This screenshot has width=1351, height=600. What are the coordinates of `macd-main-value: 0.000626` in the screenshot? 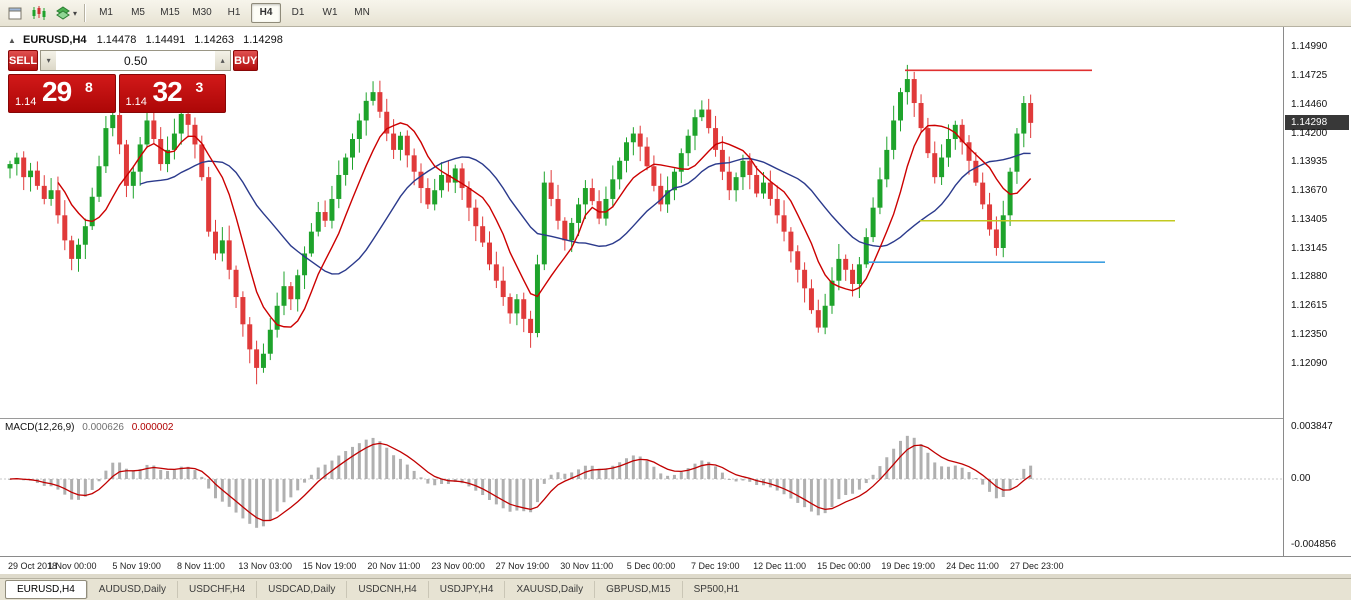 It's located at (103, 427).